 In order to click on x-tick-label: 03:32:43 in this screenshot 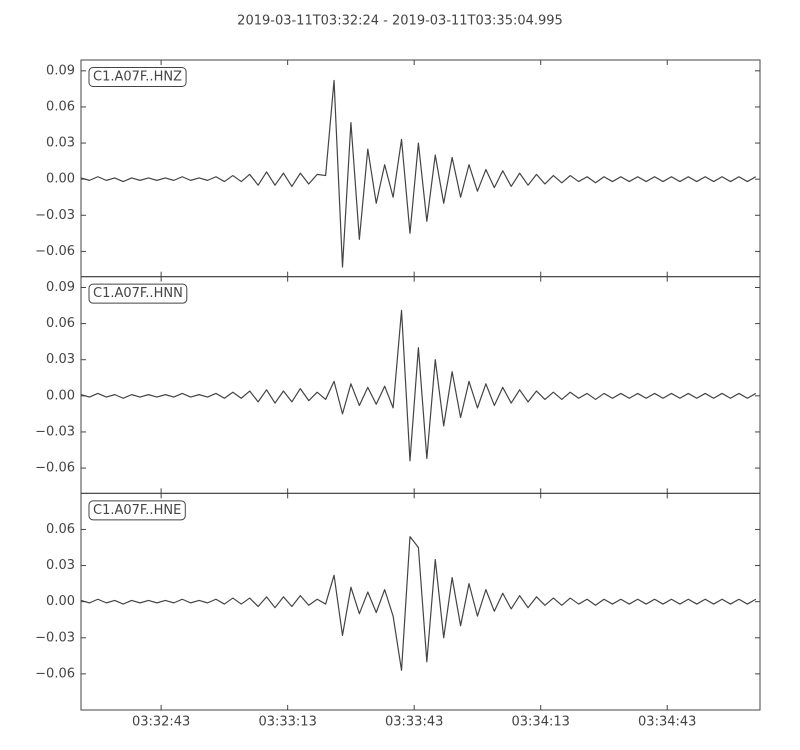, I will do `click(161, 722)`.